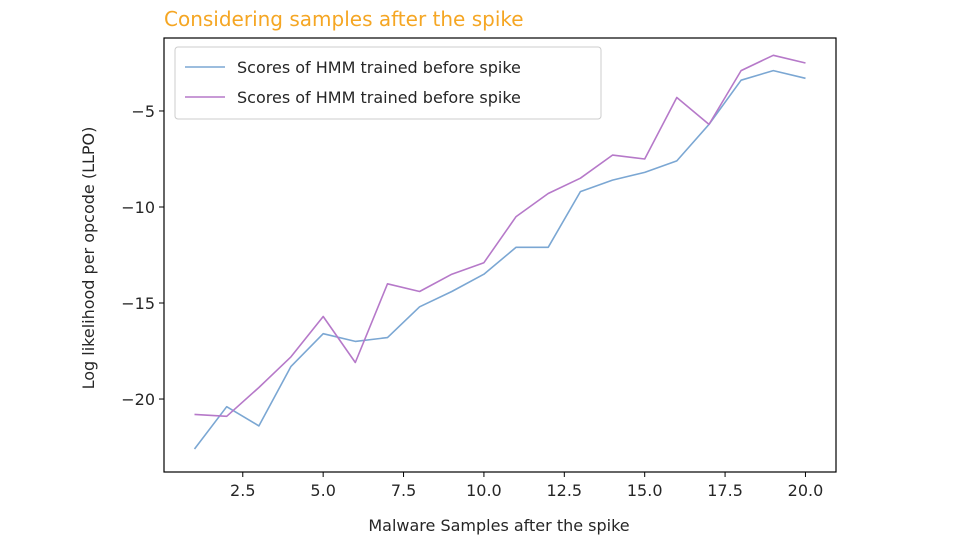  What do you see at coordinates (564, 490) in the screenshot?
I see `x-tick-label: 12.5` at bounding box center [564, 490].